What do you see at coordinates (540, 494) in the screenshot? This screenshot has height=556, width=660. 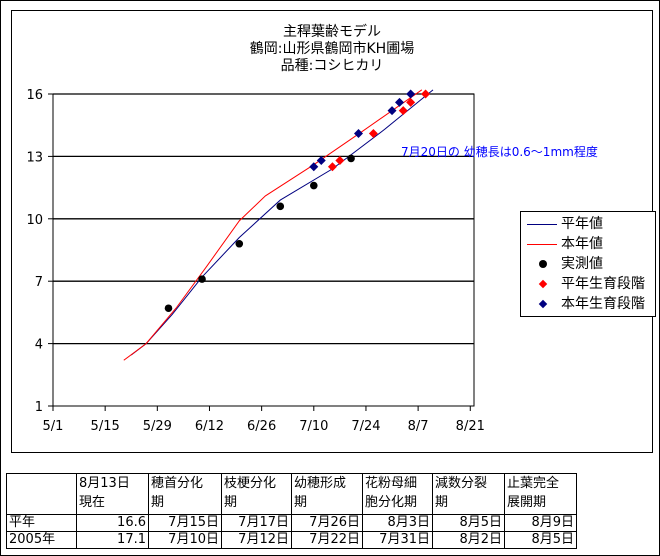 I see `table-header-cell: 止葉完全 展開期` at bounding box center [540, 494].